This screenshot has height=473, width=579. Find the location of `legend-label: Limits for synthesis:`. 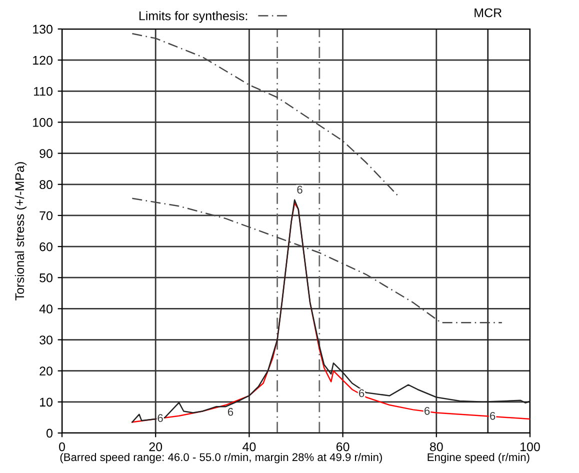

legend-label: Limits for synthesis: is located at coordinates (193, 17).